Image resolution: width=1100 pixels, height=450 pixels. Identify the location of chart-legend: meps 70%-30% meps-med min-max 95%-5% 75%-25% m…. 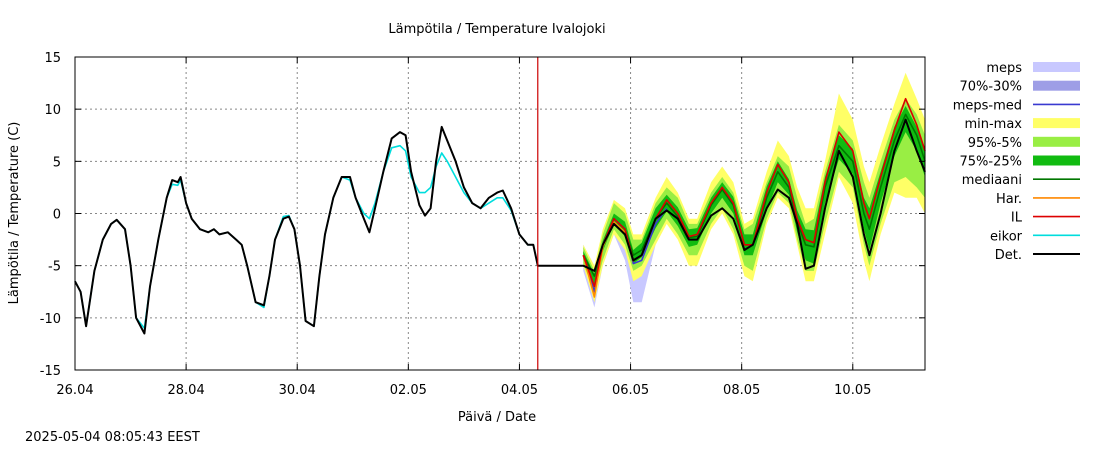
(1016, 162).